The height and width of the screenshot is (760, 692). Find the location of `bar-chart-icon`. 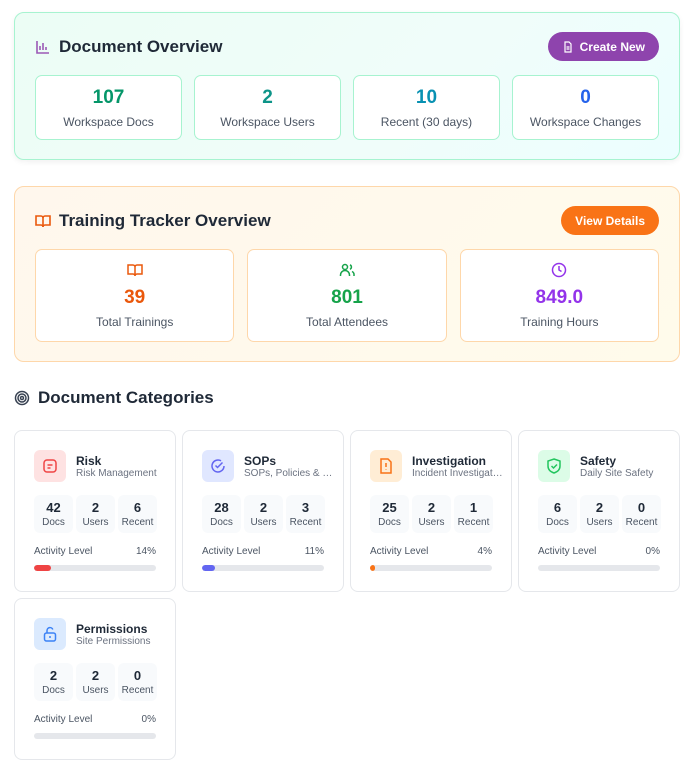

bar-chart-icon is located at coordinates (42, 47).